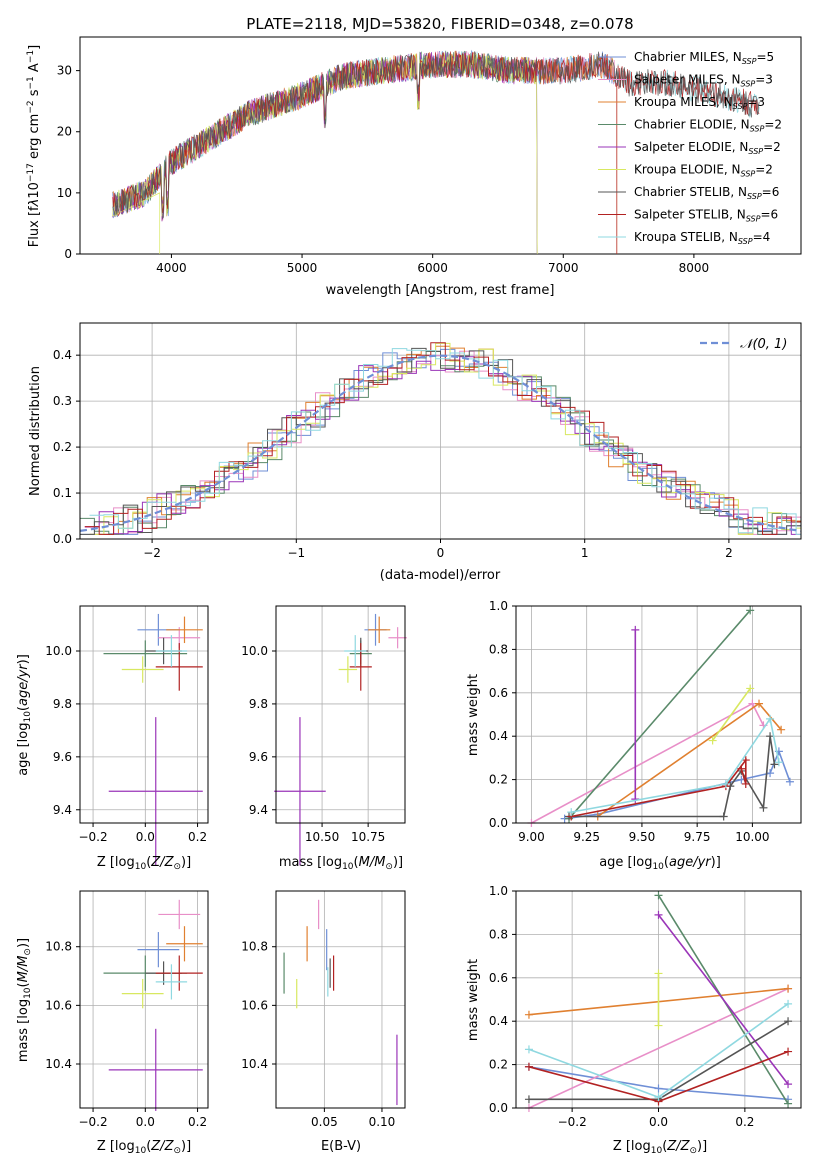 The height and width of the screenshot is (1170, 819). What do you see at coordinates (658, 914) in the screenshot?
I see `p6-marker-salpeter_elodie` at bounding box center [658, 914].